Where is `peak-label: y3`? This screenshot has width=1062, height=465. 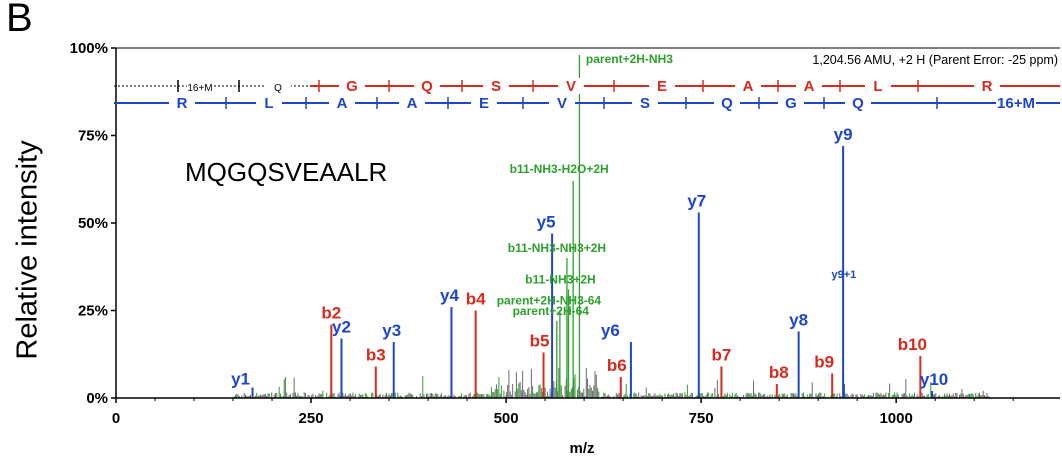 peak-label: y3 is located at coordinates (391, 330).